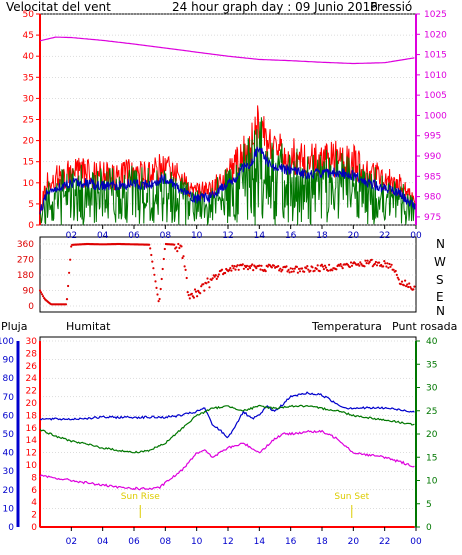 Image resolution: width=462 pixels, height=555 pixels. Describe the element at coordinates (440, 244) in the screenshot. I see `compass-n-top: N` at that location.